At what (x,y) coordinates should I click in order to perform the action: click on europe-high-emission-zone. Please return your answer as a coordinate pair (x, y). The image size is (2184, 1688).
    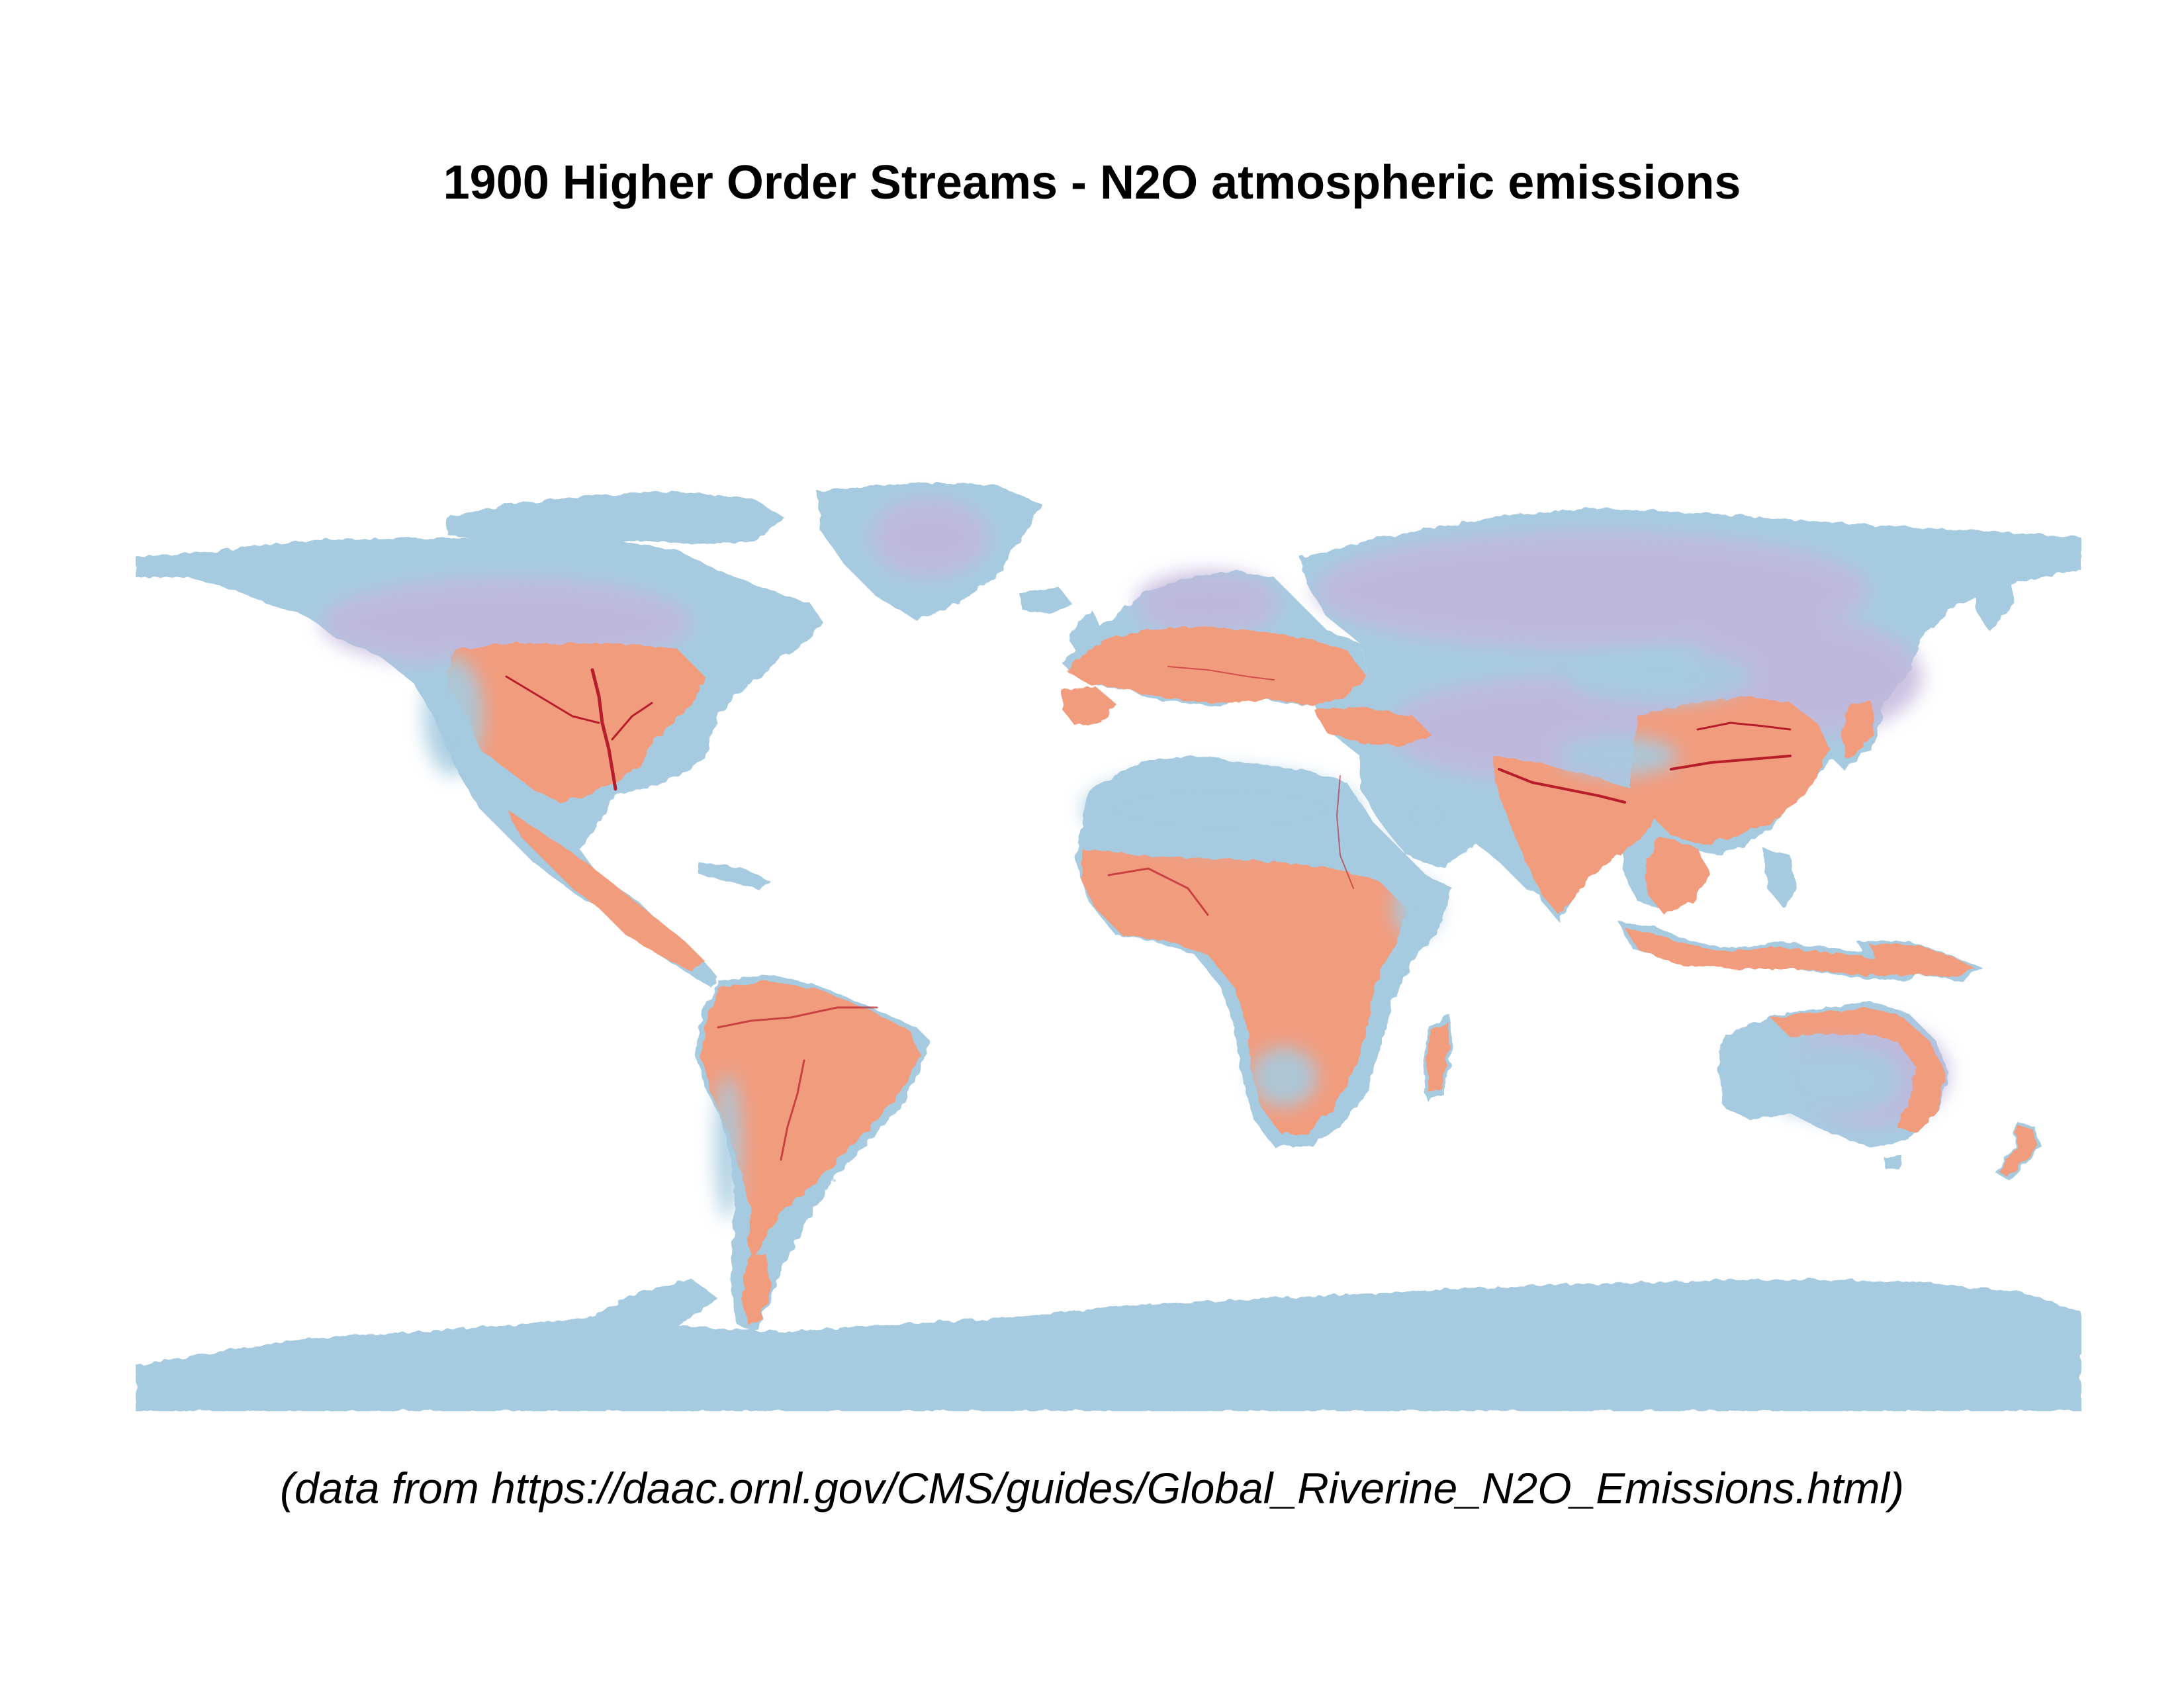
    Looking at the image, I should click on (1216, 666).